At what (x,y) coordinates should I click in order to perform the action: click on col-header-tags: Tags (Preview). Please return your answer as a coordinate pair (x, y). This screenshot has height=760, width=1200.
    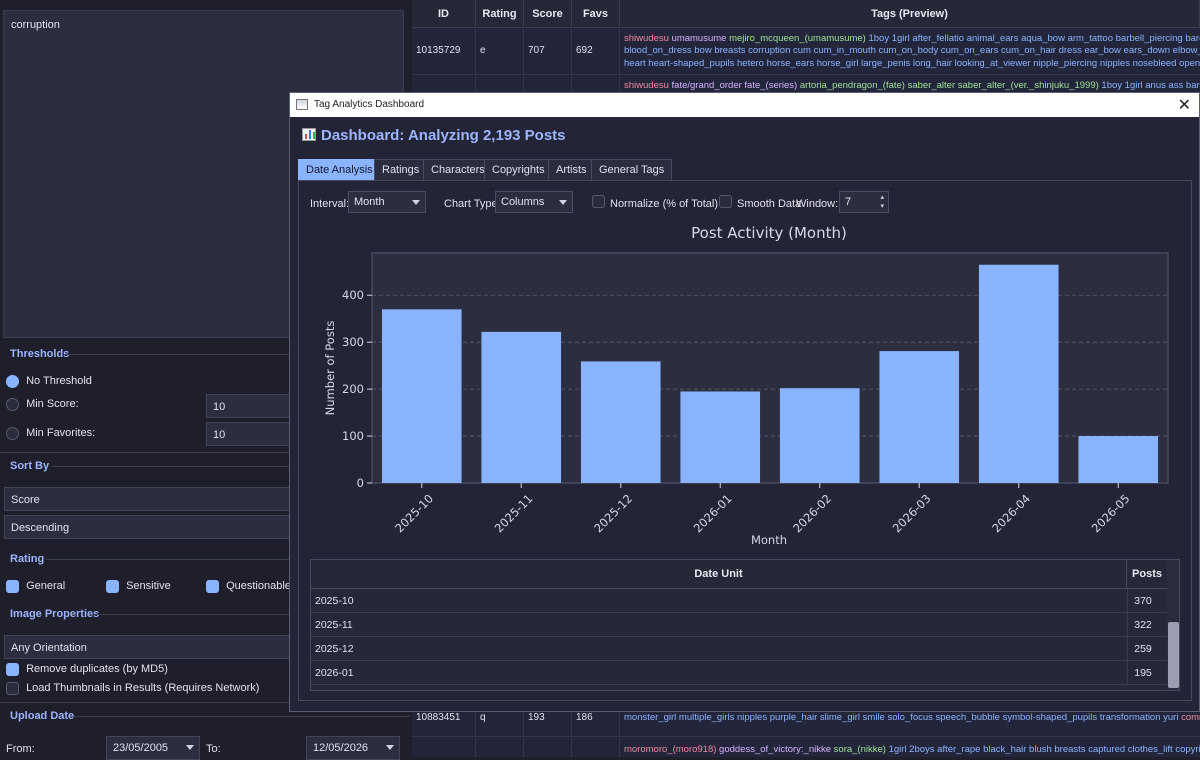
    Looking at the image, I should click on (910, 14).